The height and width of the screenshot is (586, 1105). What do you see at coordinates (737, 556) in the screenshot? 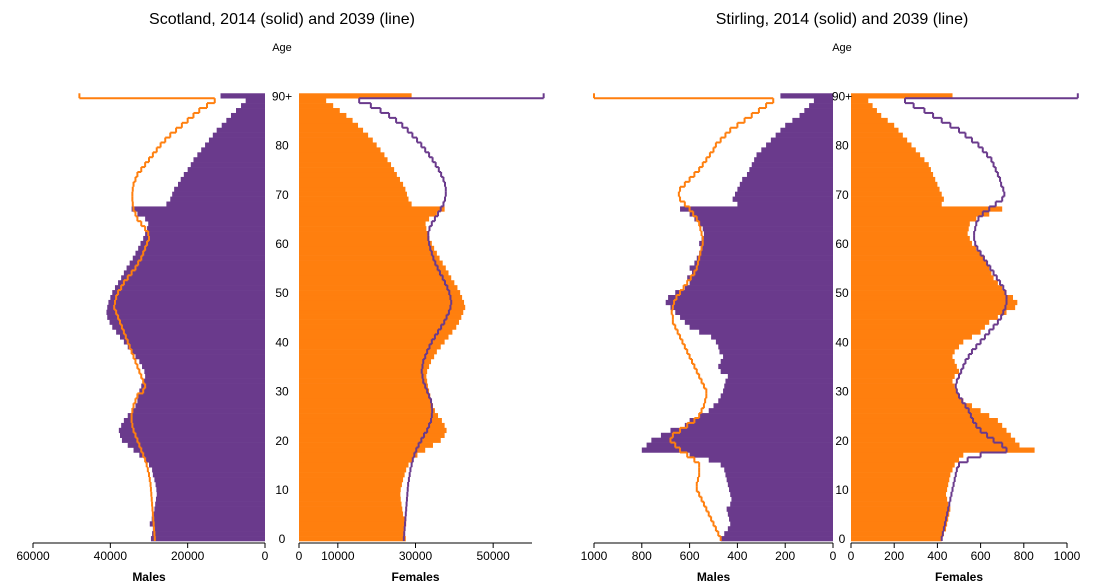
I see `x-tick-label: 400` at bounding box center [737, 556].